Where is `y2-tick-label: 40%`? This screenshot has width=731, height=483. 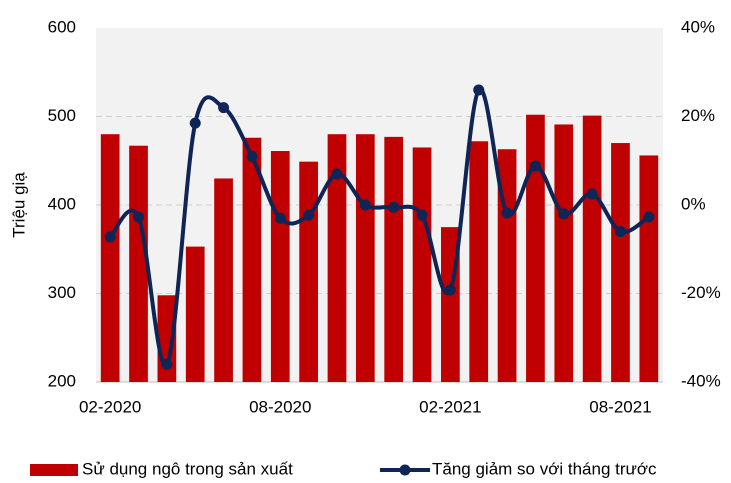
y2-tick-label: 40% is located at coordinates (698, 26).